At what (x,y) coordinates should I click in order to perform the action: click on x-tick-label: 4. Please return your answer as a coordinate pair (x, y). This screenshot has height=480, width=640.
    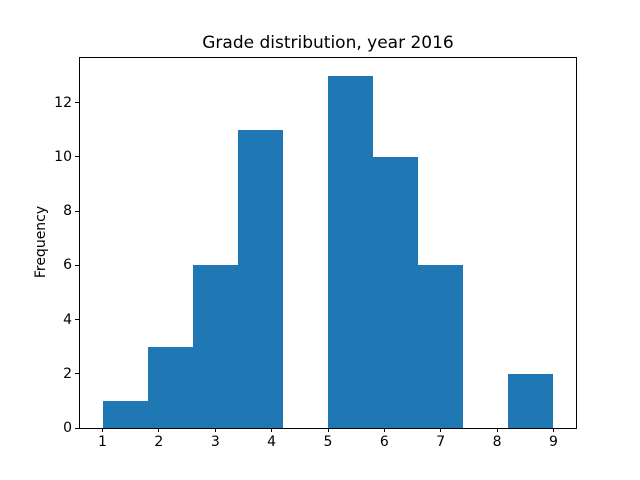
    Looking at the image, I should click on (272, 442).